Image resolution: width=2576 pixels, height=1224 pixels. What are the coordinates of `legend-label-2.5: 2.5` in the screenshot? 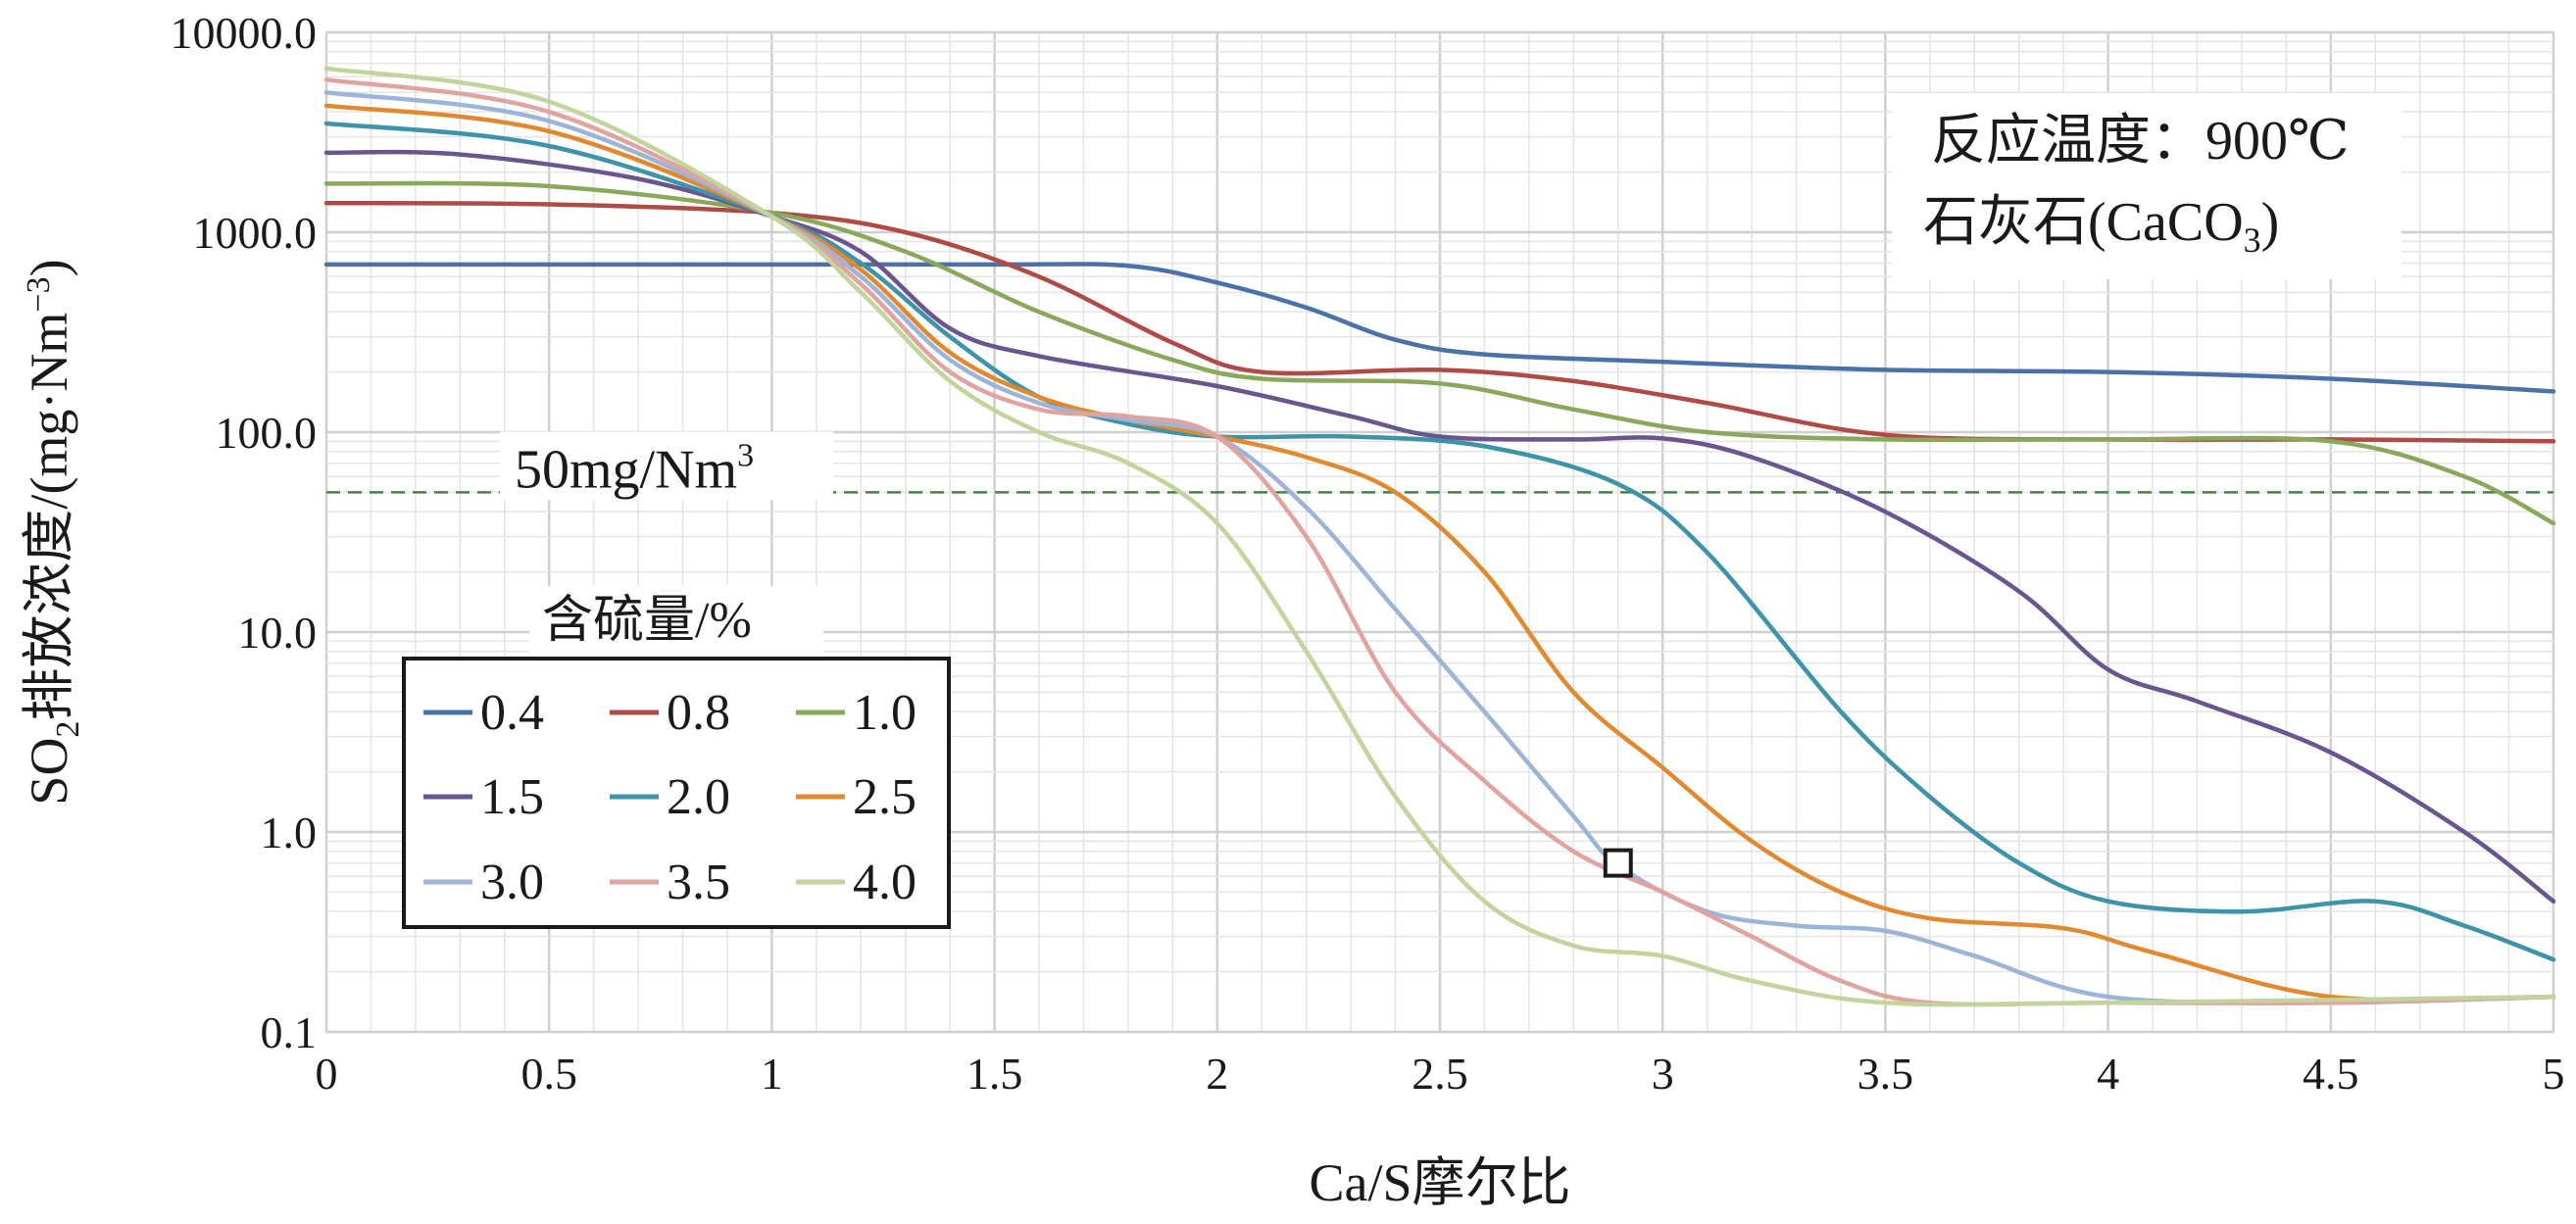 It's located at (884, 797).